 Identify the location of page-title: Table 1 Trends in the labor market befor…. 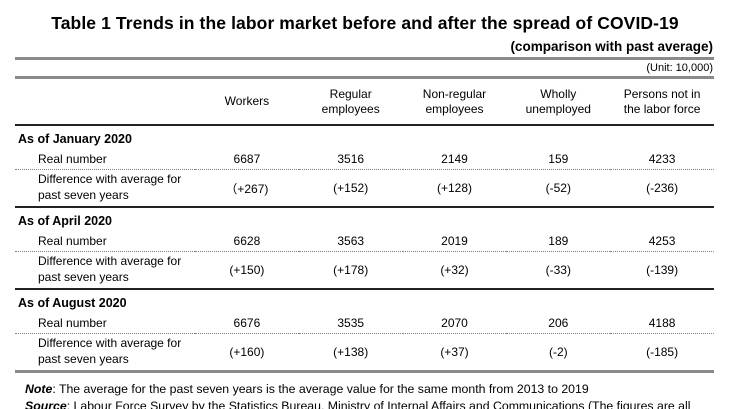
(365, 23).